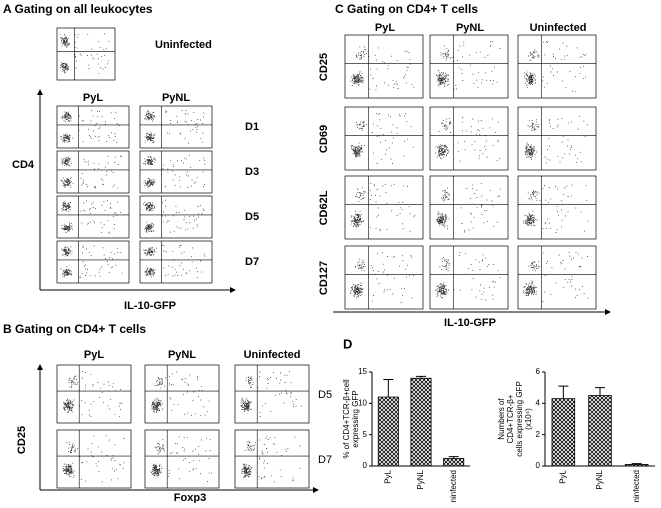 This screenshot has width=661, height=508. What do you see at coordinates (362, 402) in the screenshot?
I see `y-tick-label: 10` at bounding box center [362, 402].